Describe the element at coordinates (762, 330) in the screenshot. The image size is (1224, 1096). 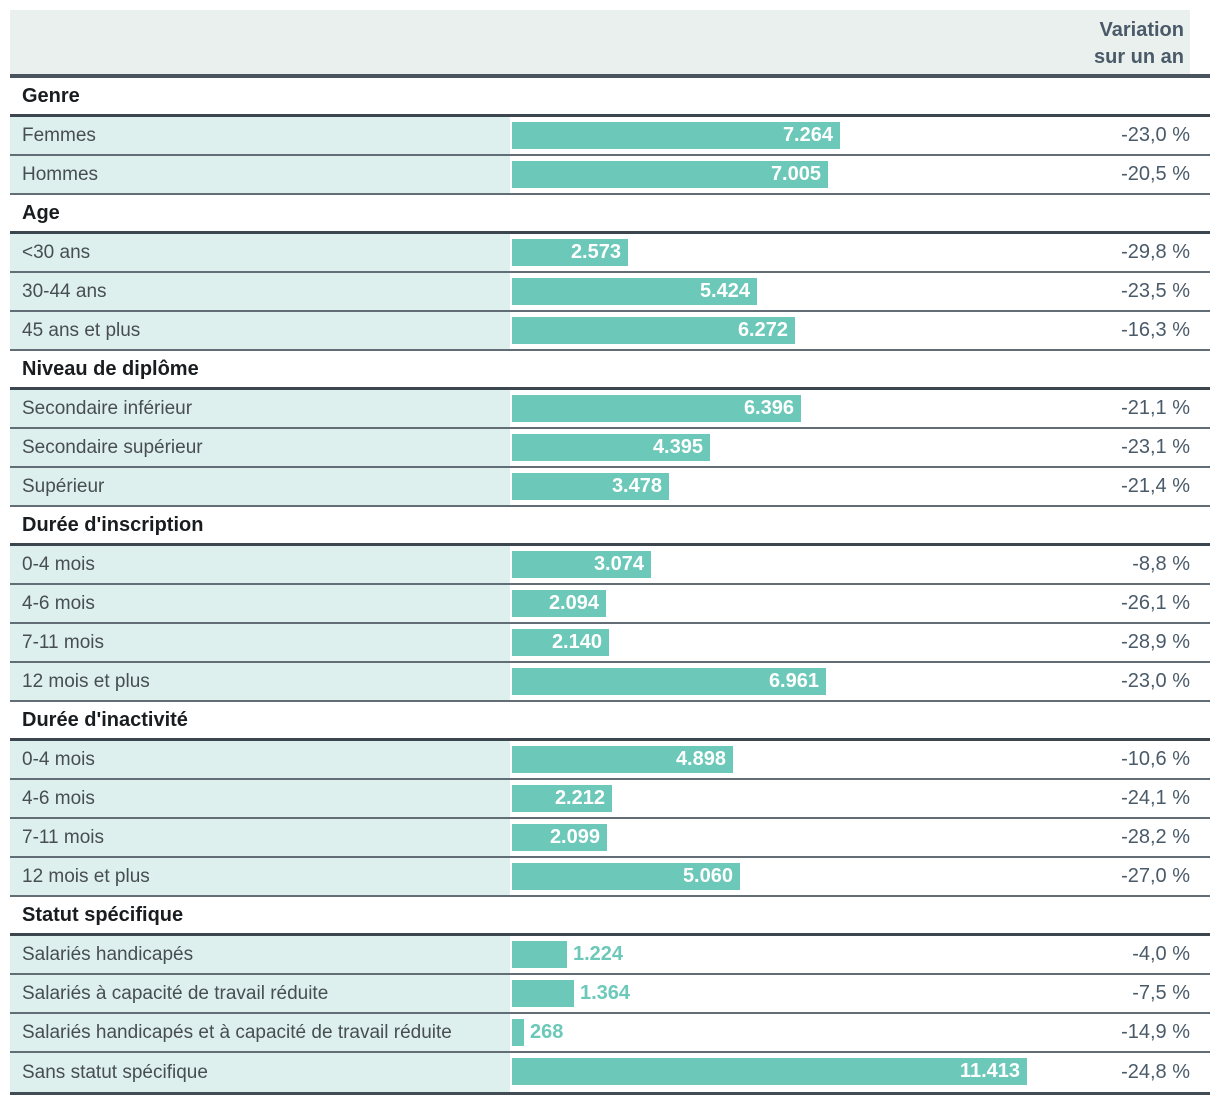
I see `bar-value: 6.272` at that location.